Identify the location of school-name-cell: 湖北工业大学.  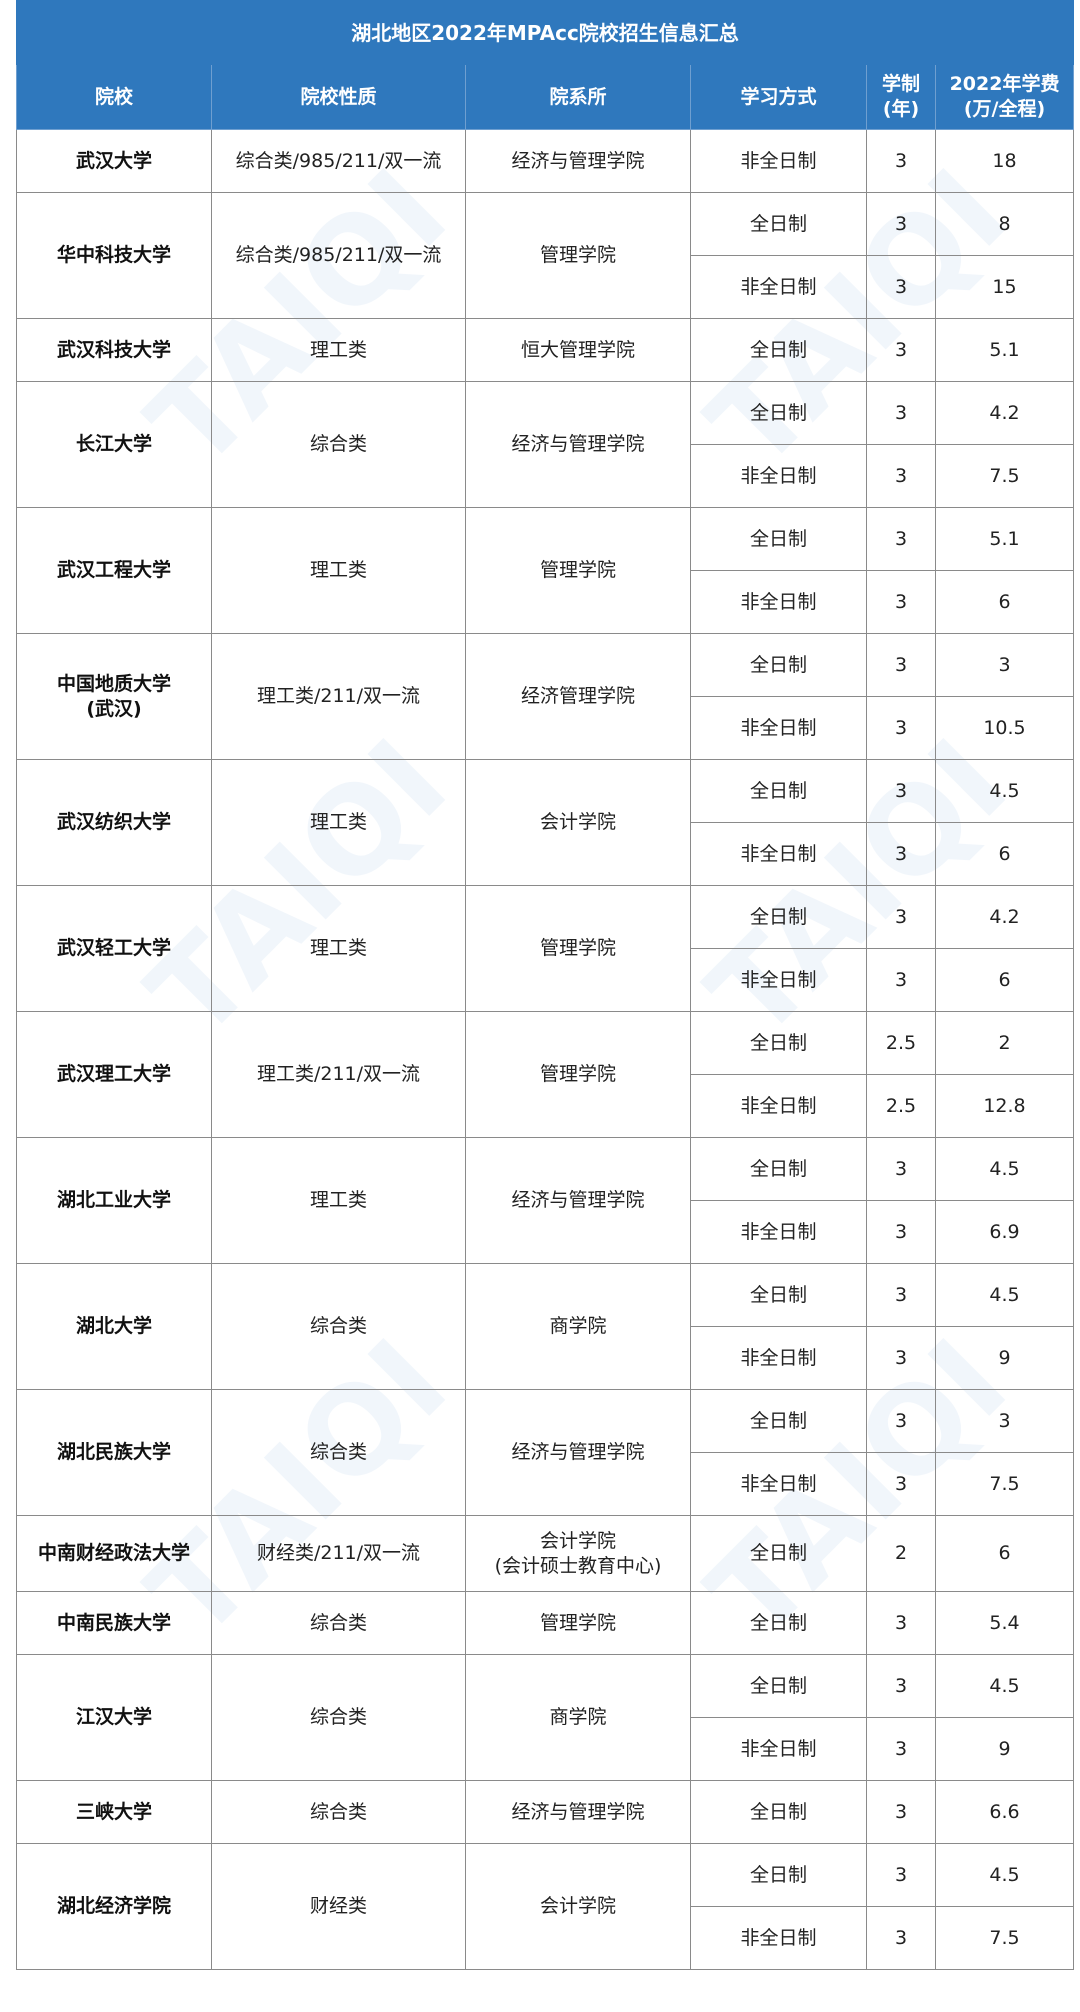
(114, 1200).